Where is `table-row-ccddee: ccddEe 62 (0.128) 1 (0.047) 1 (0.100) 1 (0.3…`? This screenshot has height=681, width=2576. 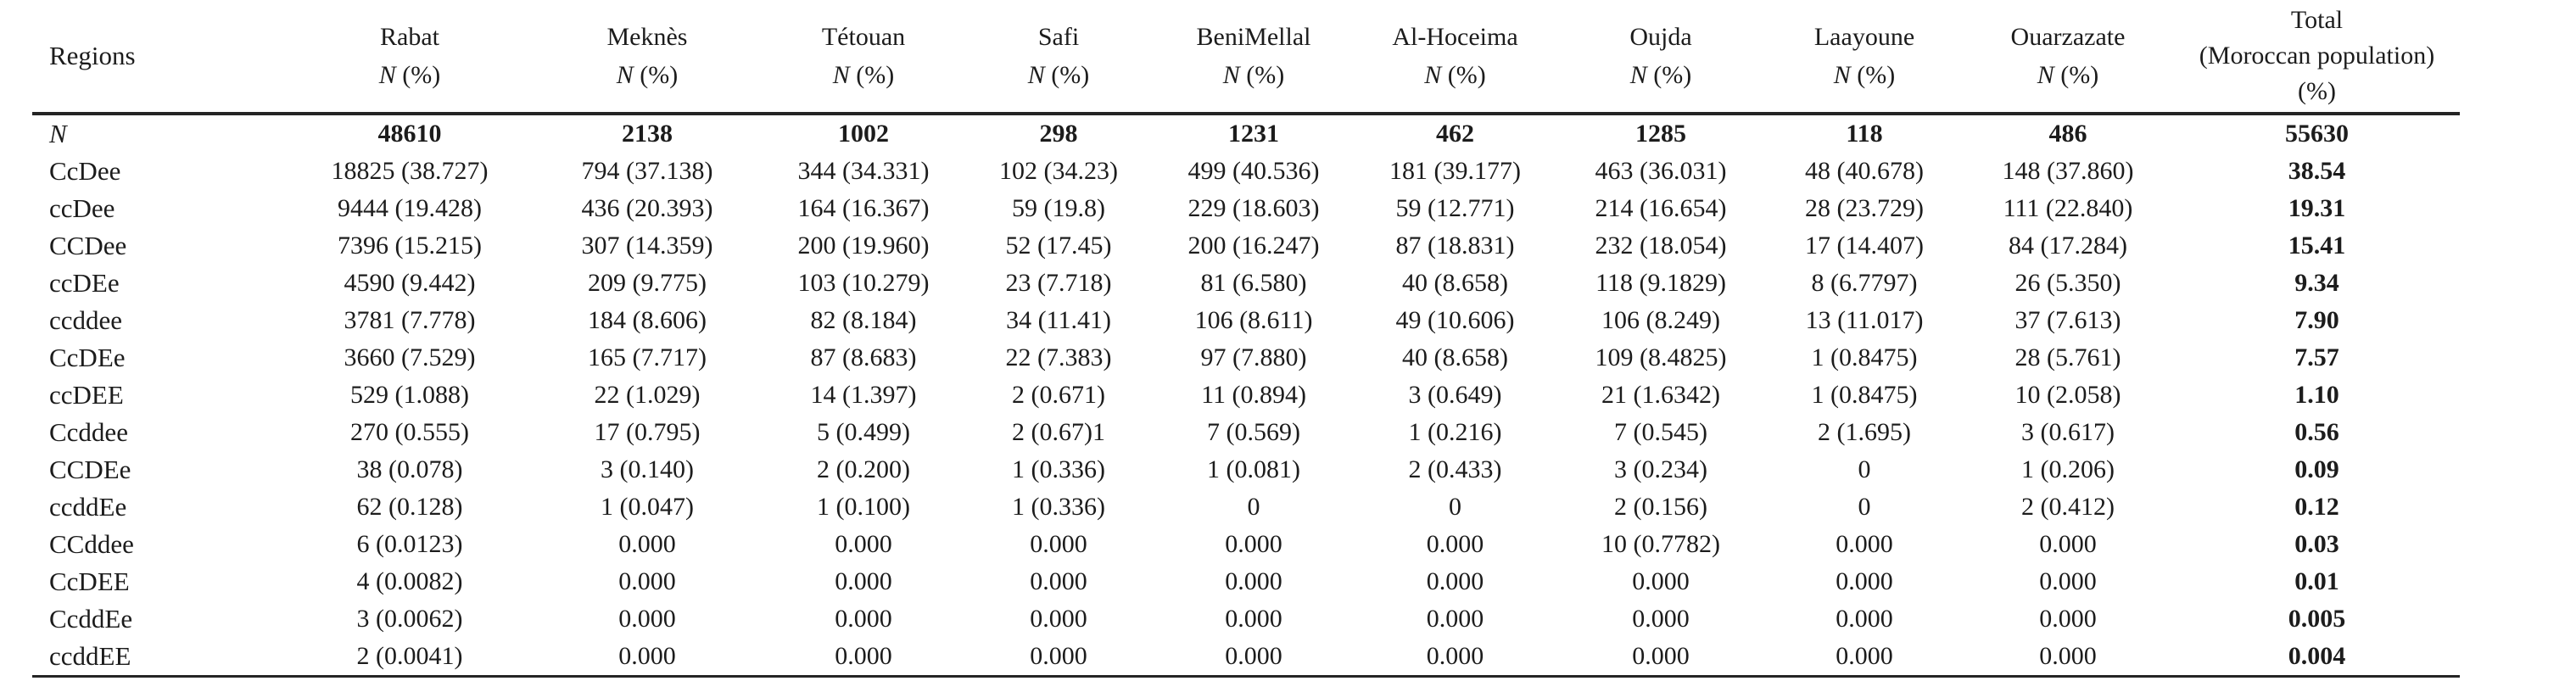 table-row-ccddee: ccddEe 62 (0.128) 1 (0.047) 1 (0.100) 1 (0.3… is located at coordinates (1246, 507).